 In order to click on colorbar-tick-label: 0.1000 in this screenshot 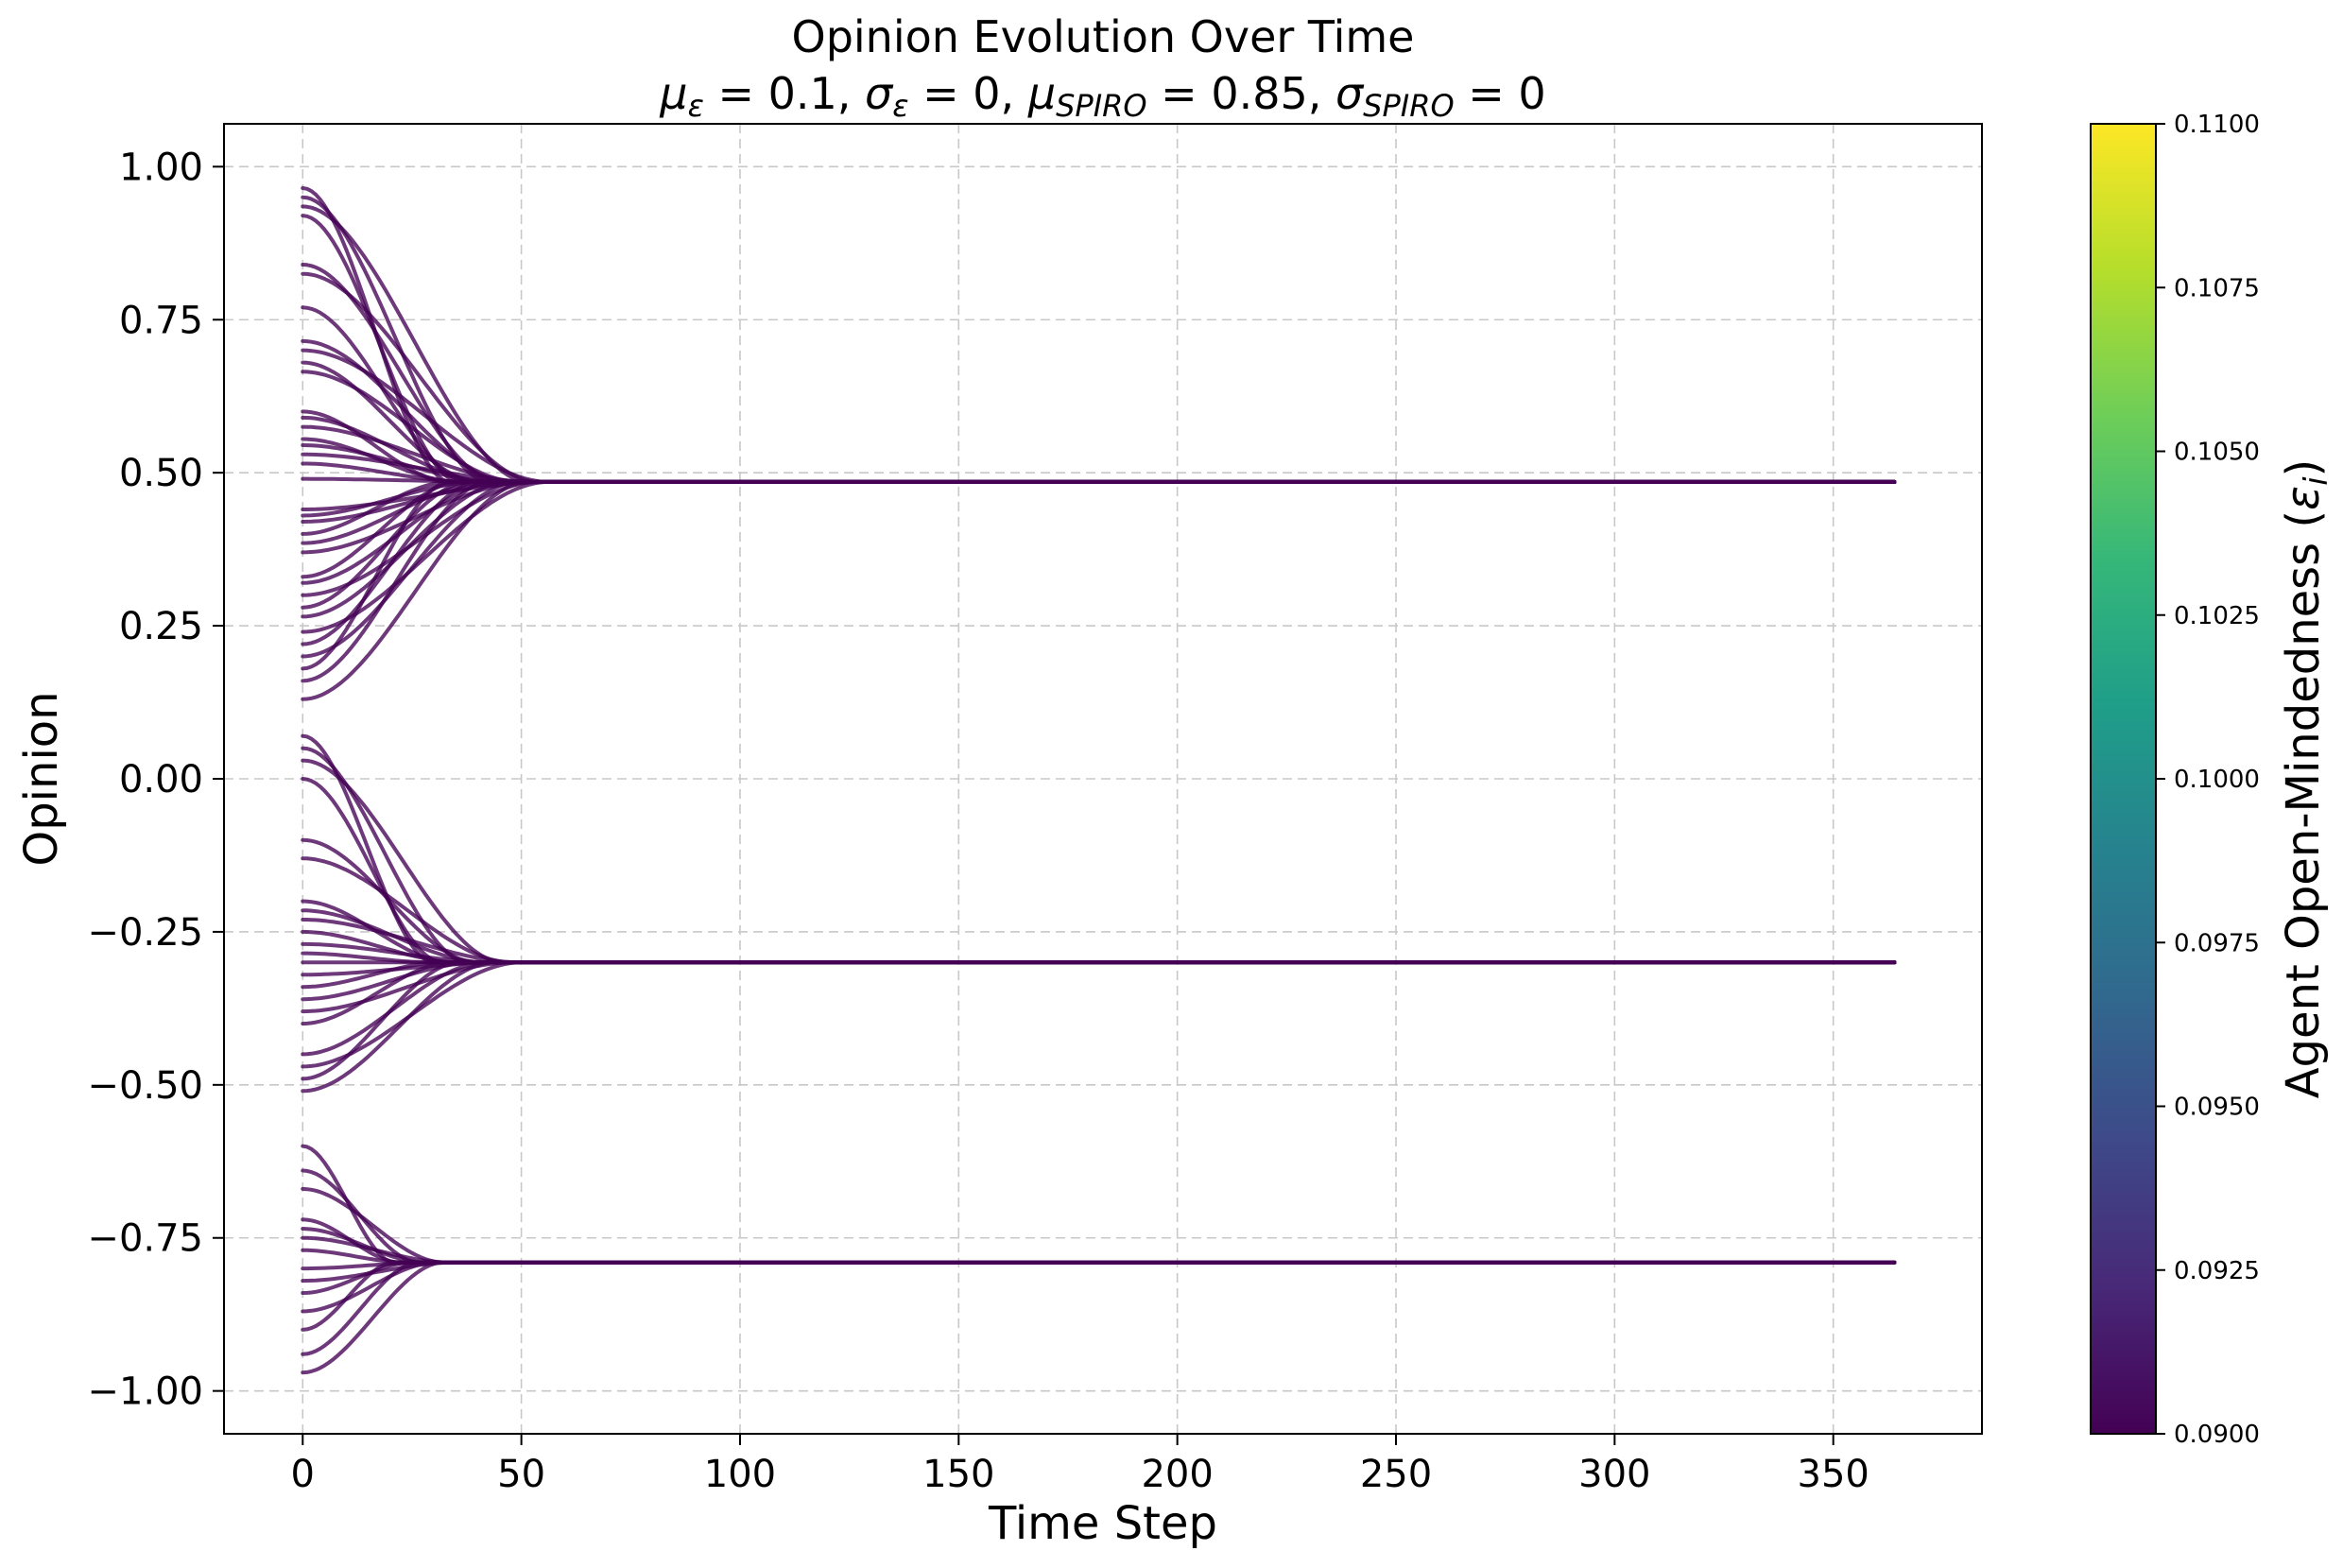, I will do `click(2217, 780)`.